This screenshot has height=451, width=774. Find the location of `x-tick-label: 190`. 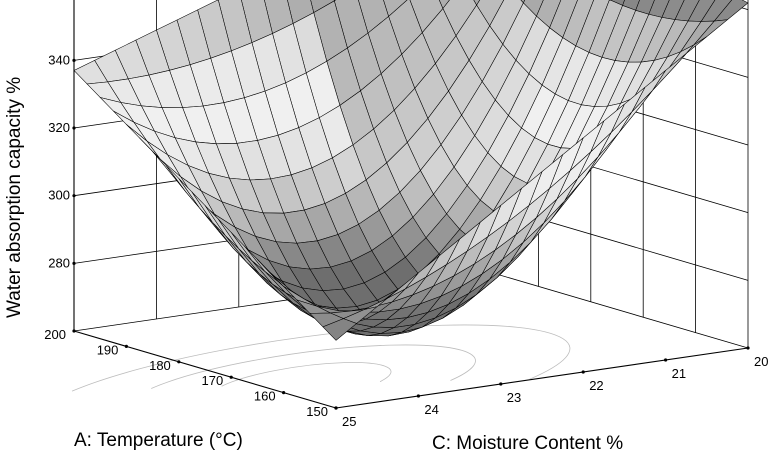

x-tick-label: 190 is located at coordinates (108, 349).